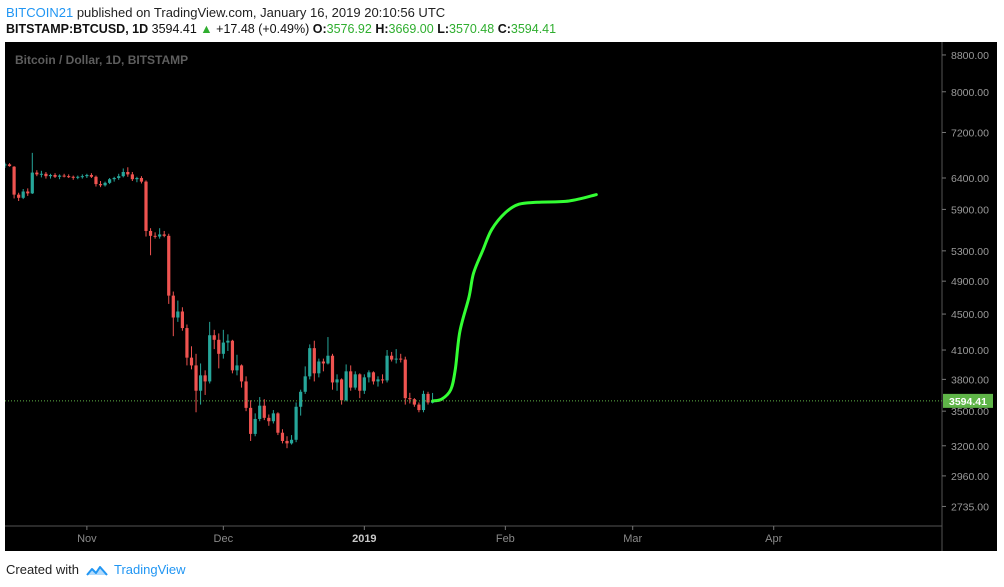 The height and width of the screenshot is (587, 1004). What do you see at coordinates (970, 380) in the screenshot?
I see `price-tick-label: 3800.00` at bounding box center [970, 380].